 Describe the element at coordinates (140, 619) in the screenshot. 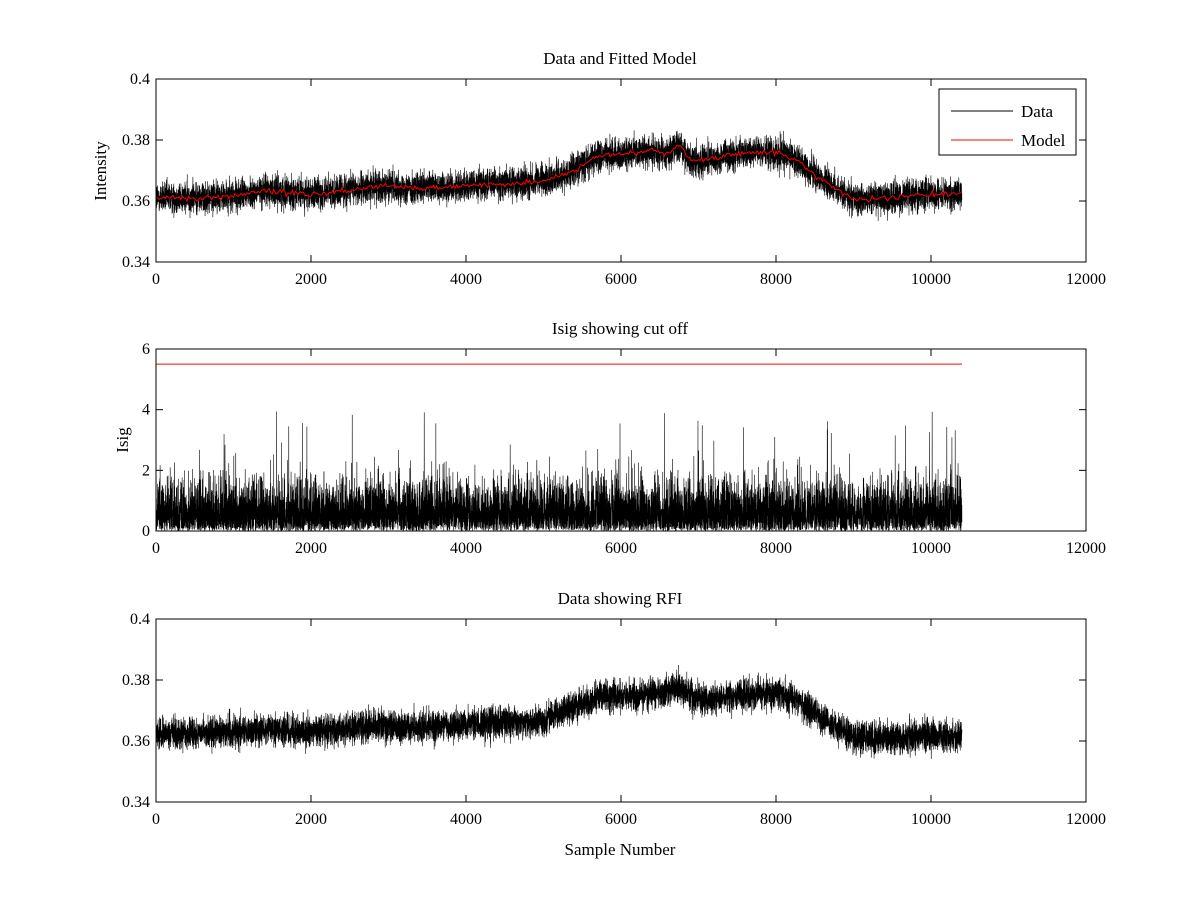

I see `subplot-3-ytick-label: 0.4` at that location.